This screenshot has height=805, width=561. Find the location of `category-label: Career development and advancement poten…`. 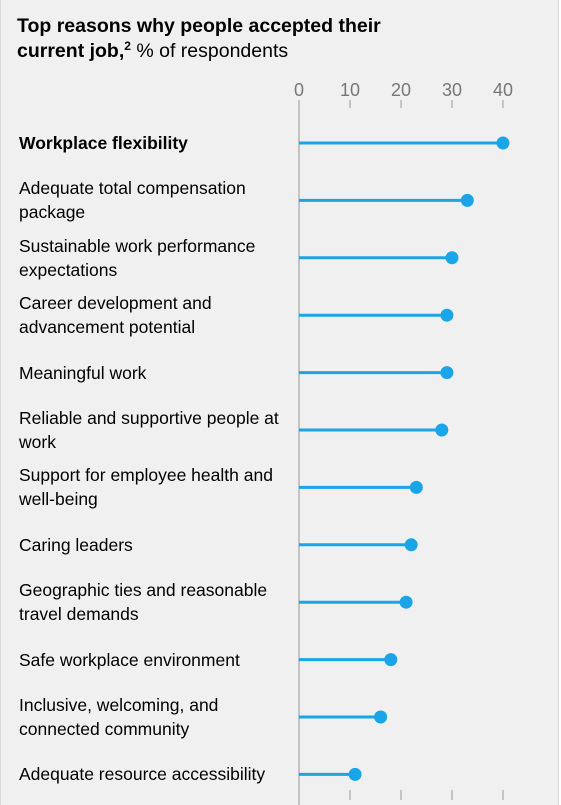

category-label: Career development and advancement poten… is located at coordinates (115, 315).